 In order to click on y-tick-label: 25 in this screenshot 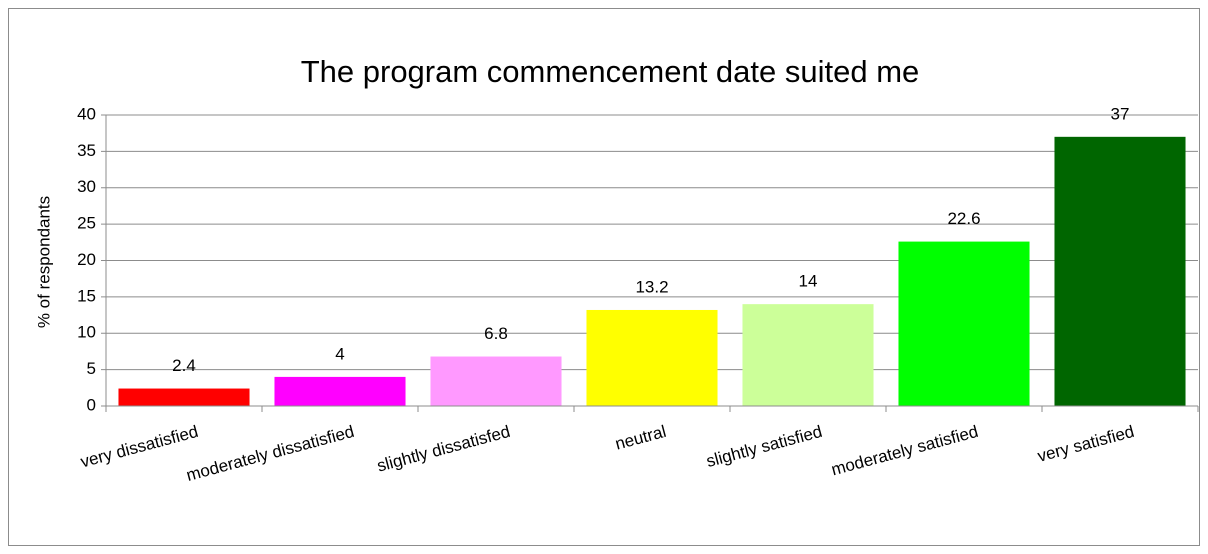, I will do `click(86, 223)`.